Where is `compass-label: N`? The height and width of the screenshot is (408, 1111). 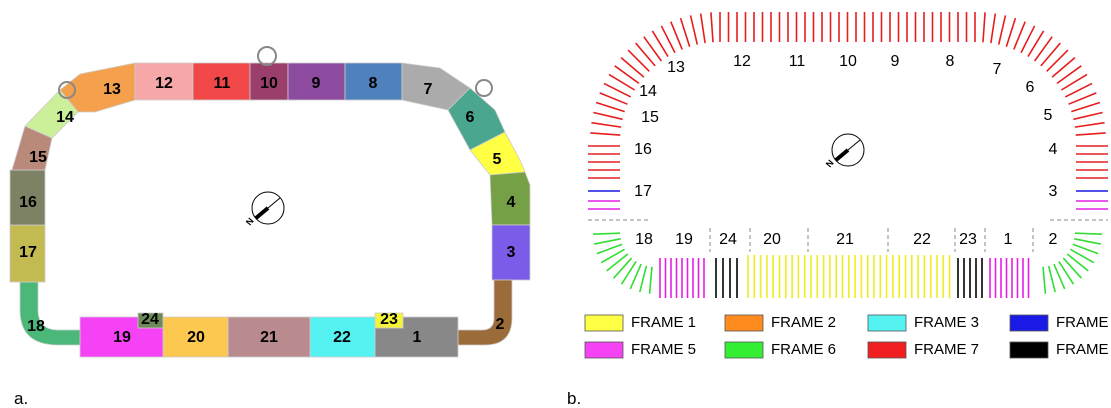 compass-label: N is located at coordinates (830, 163).